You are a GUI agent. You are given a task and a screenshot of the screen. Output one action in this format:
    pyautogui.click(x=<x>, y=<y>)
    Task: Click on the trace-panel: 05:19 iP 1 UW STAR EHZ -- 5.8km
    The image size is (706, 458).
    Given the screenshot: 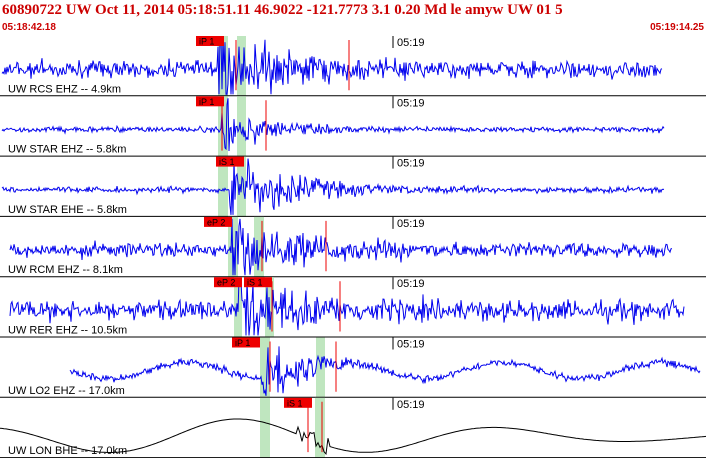 What is the action you would take?
    pyautogui.click(x=353, y=126)
    